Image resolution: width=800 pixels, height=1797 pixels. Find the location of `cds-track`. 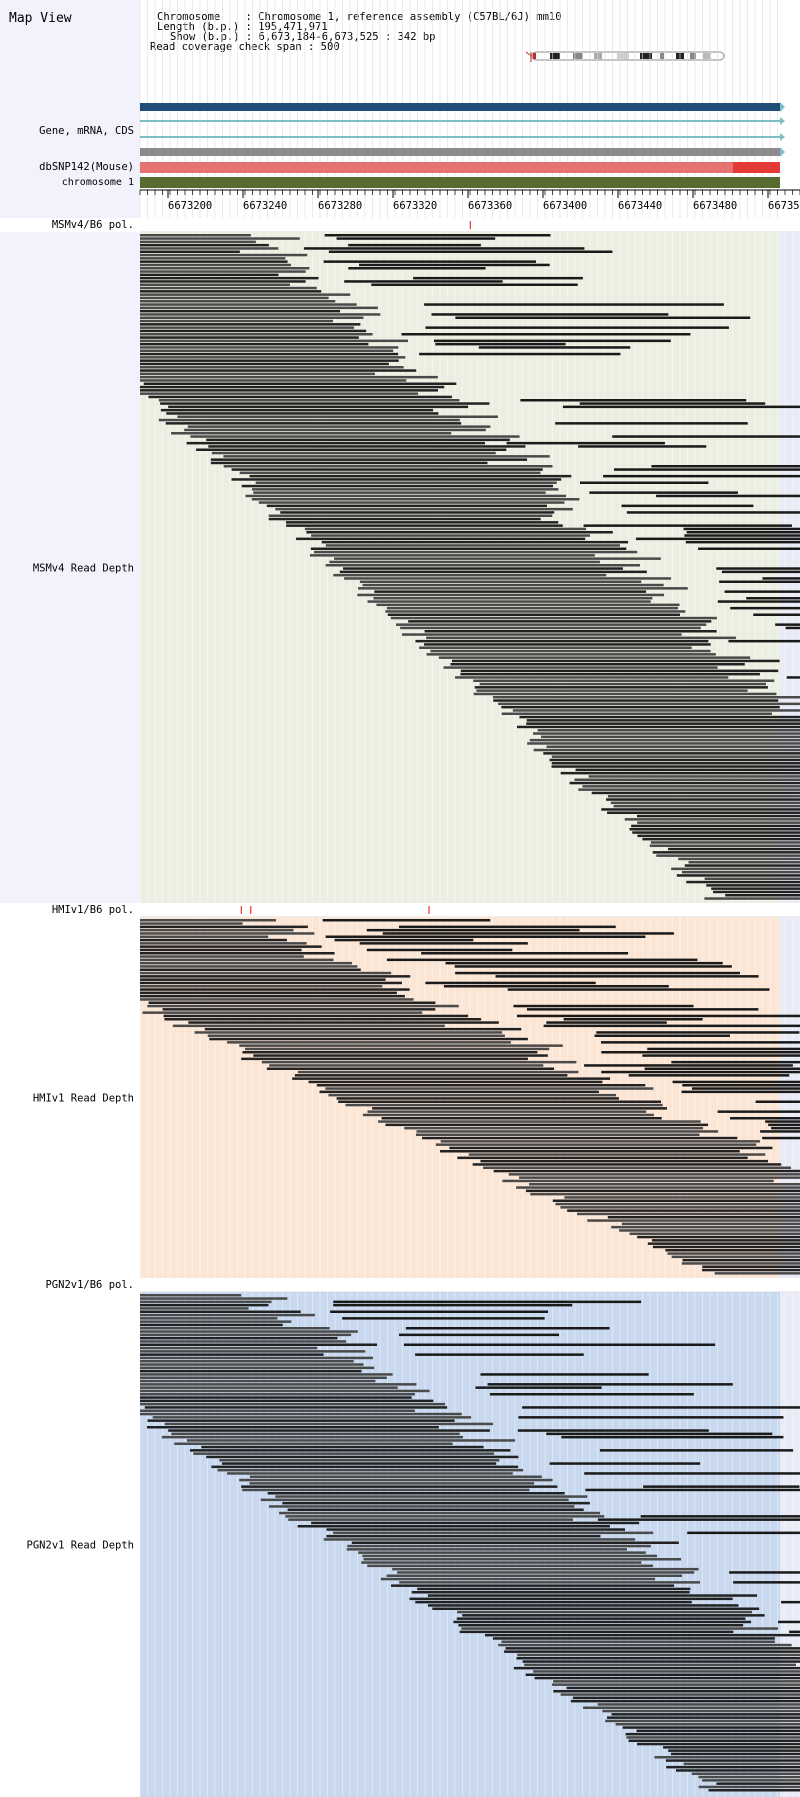

cds-track is located at coordinates (460, 152).